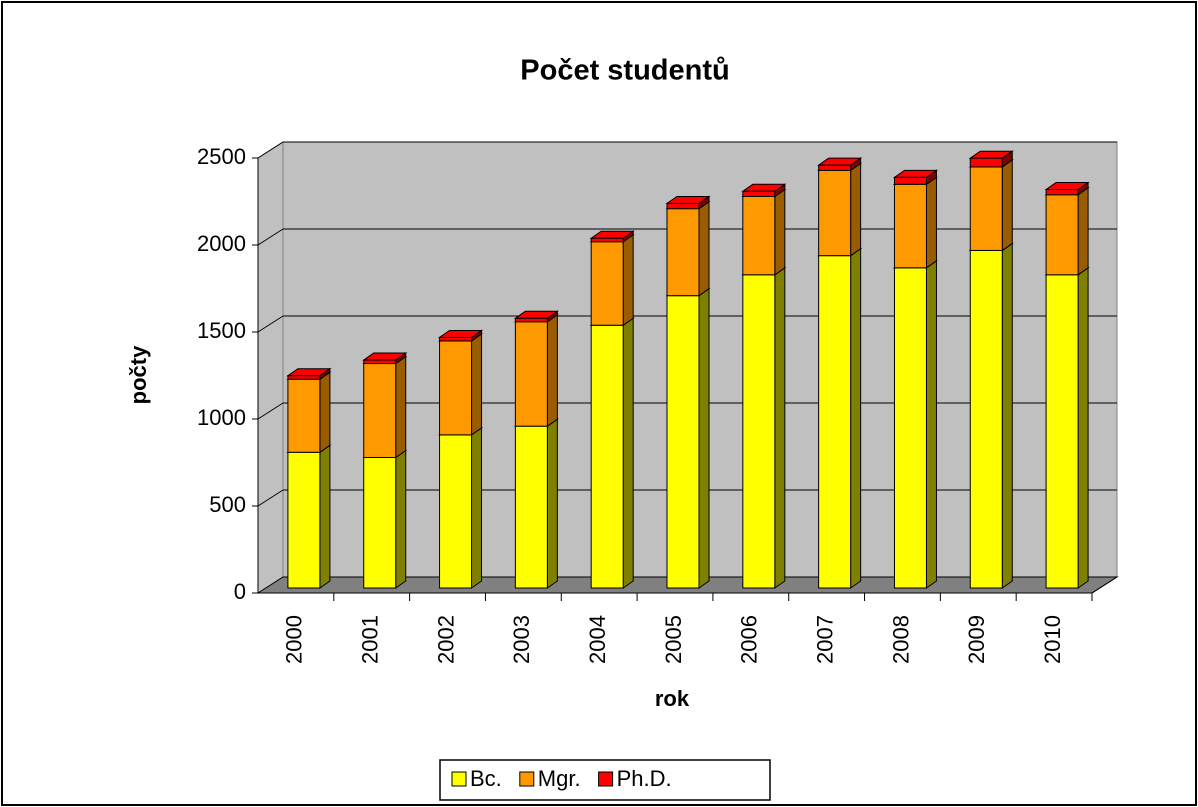 This screenshot has width=1198, height=807. I want to click on x-tick-label: 2003, so click(521, 639).